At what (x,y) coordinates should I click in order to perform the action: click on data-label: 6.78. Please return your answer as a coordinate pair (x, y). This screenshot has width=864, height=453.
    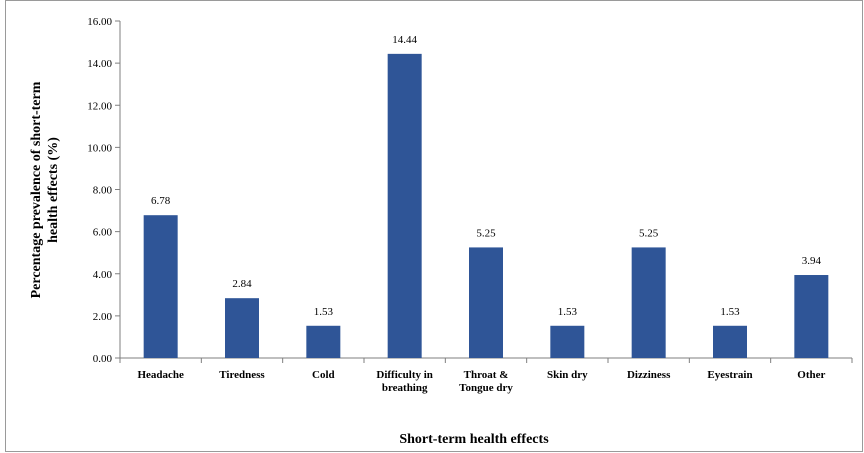
    Looking at the image, I should click on (161, 201).